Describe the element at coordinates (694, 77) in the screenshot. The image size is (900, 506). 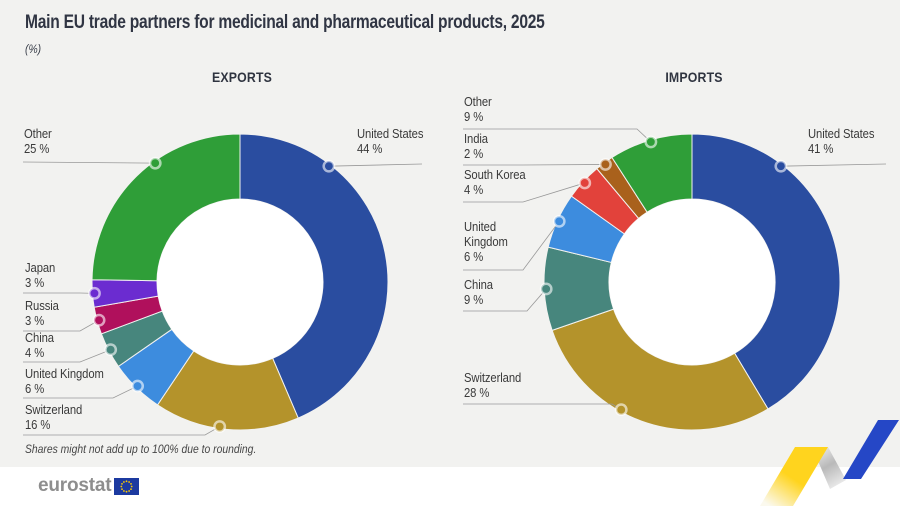
I see `chart-title-imports: IMPORTS` at that location.